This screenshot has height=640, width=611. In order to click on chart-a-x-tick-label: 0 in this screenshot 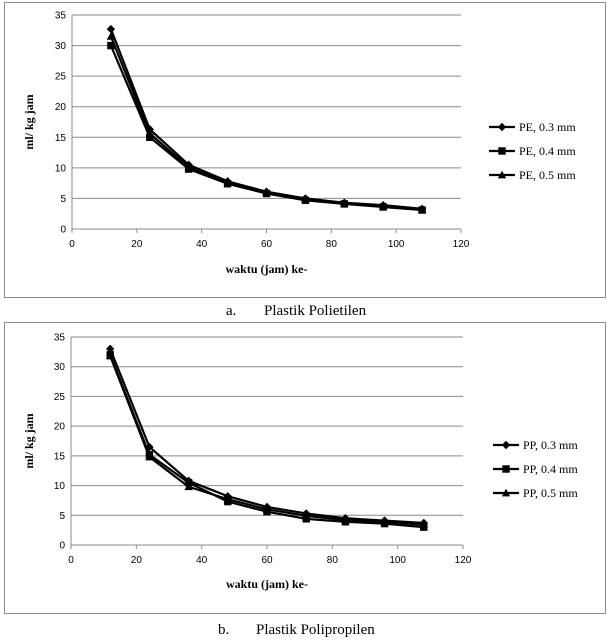, I will do `click(72, 244)`.